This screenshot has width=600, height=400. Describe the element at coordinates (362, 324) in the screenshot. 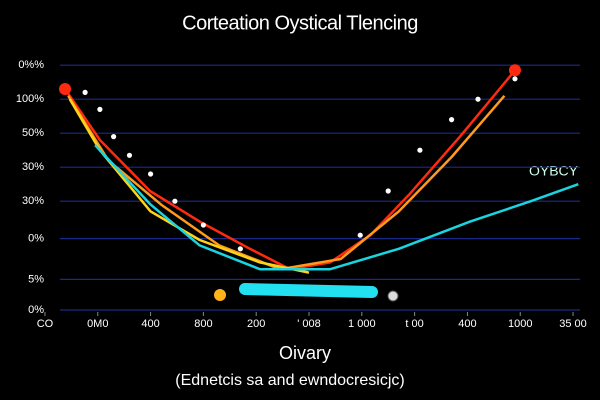

I see `x-tick-label: 1 000` at that location.